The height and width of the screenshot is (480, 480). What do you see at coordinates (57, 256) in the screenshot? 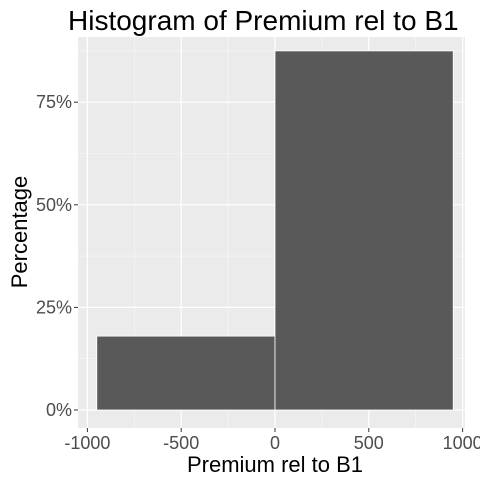
I see `y-axis: 0% 25% 50% 75%` at bounding box center [57, 256].